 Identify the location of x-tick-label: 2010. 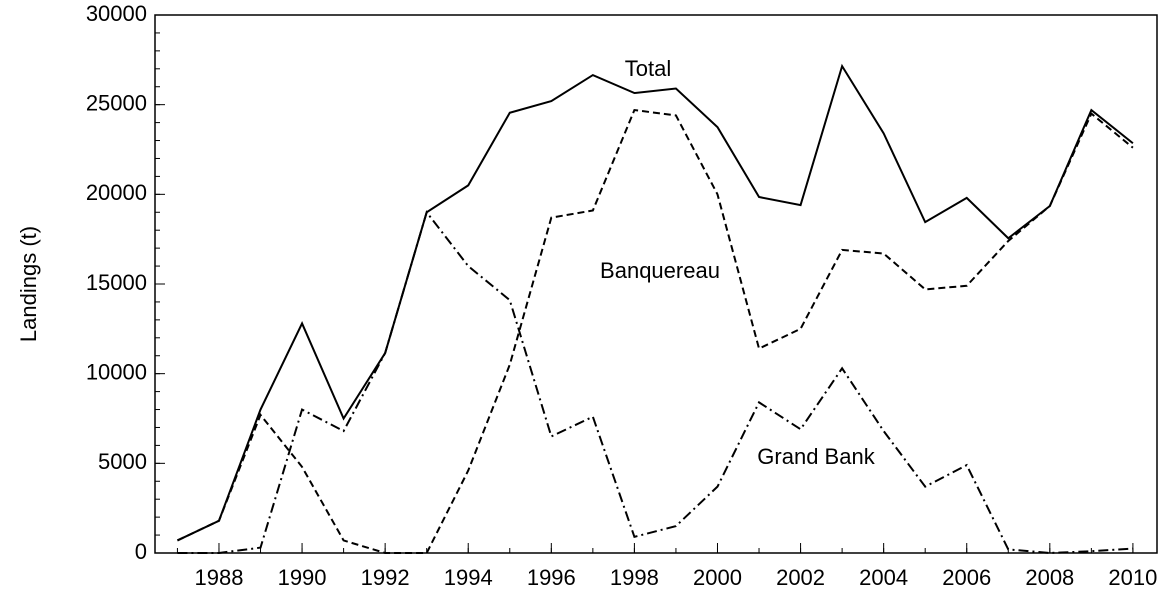
(1132, 577).